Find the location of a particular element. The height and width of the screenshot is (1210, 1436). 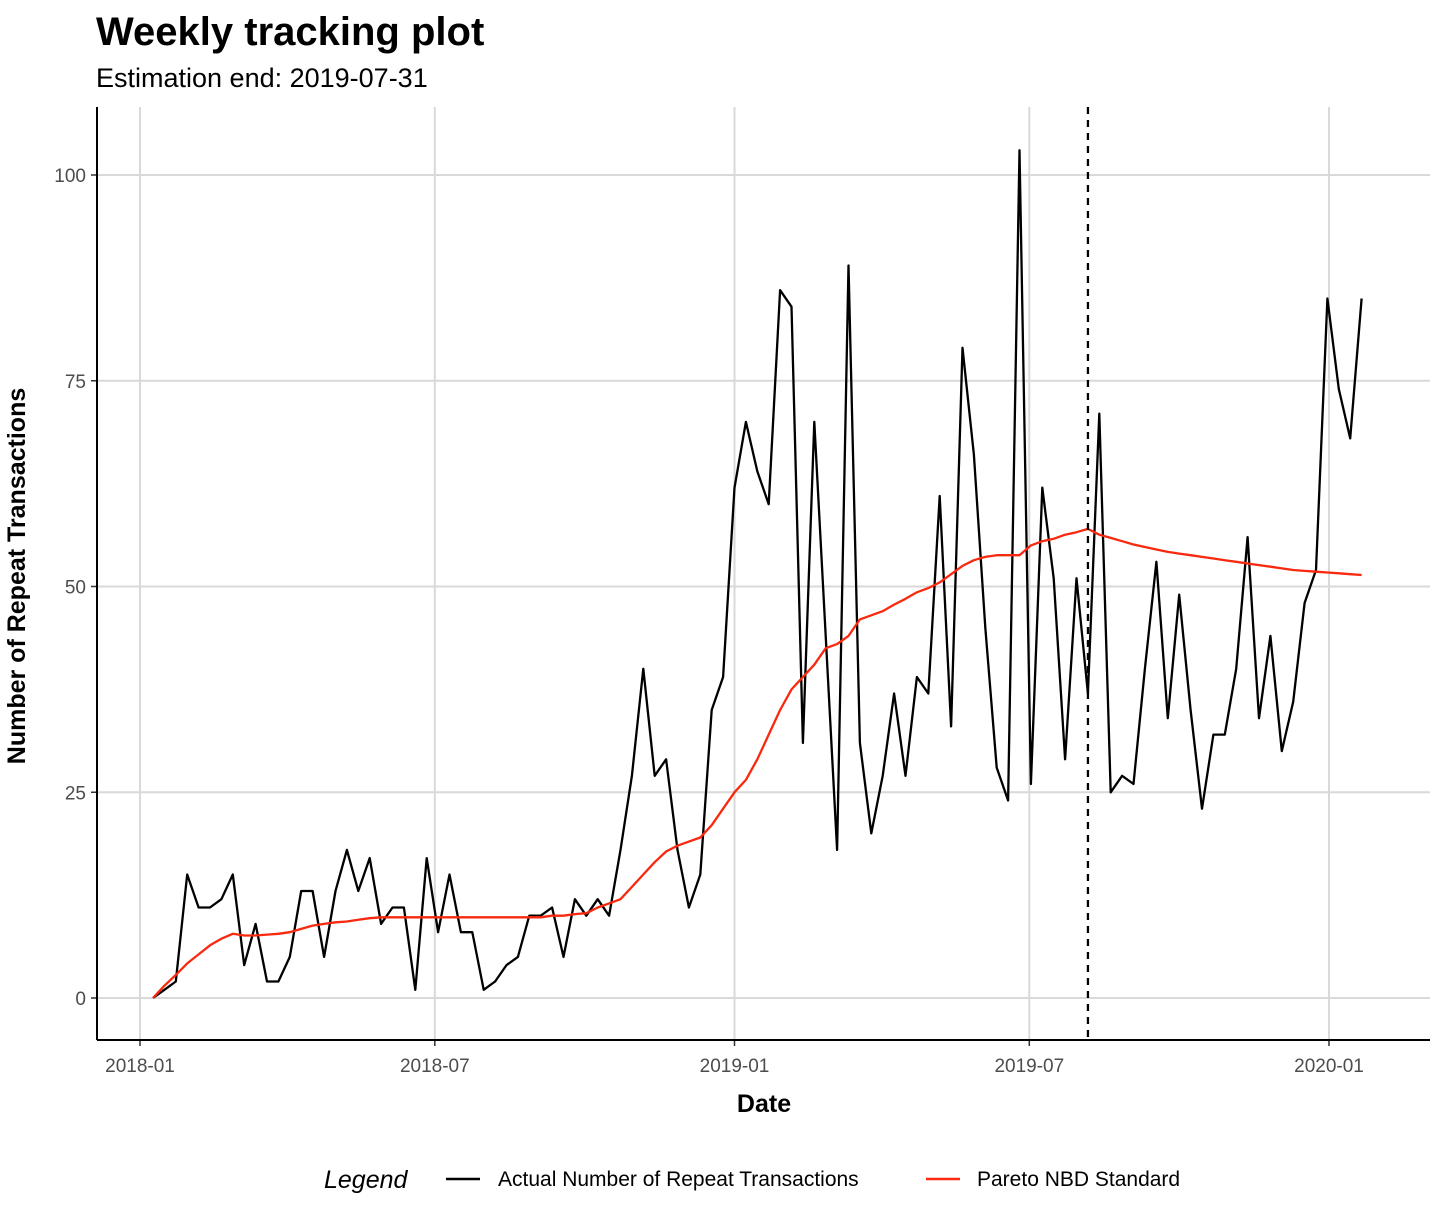

x-tick-label: 2019-07 is located at coordinates (1029, 1066).